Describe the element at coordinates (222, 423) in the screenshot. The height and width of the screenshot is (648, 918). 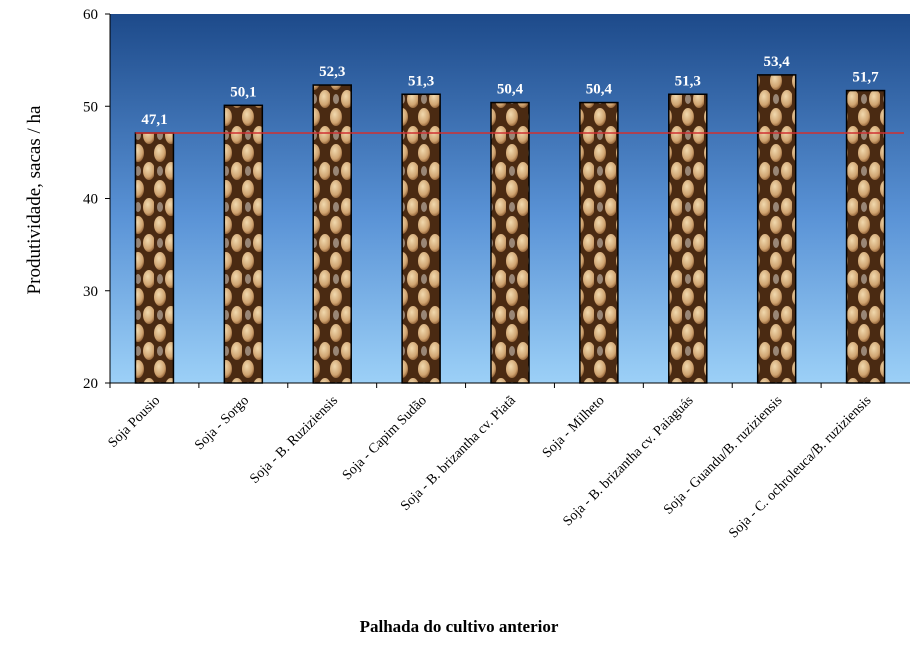
I see `x-tick-label: Soja - Sorgo` at that location.